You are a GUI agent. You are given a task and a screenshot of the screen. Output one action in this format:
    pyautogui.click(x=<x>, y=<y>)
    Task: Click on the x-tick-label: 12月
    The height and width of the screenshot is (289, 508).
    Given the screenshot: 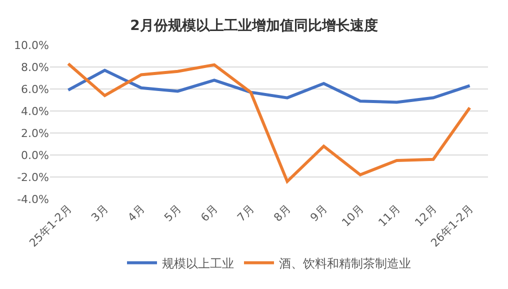 What is the action you would take?
    pyautogui.click(x=426, y=216)
    